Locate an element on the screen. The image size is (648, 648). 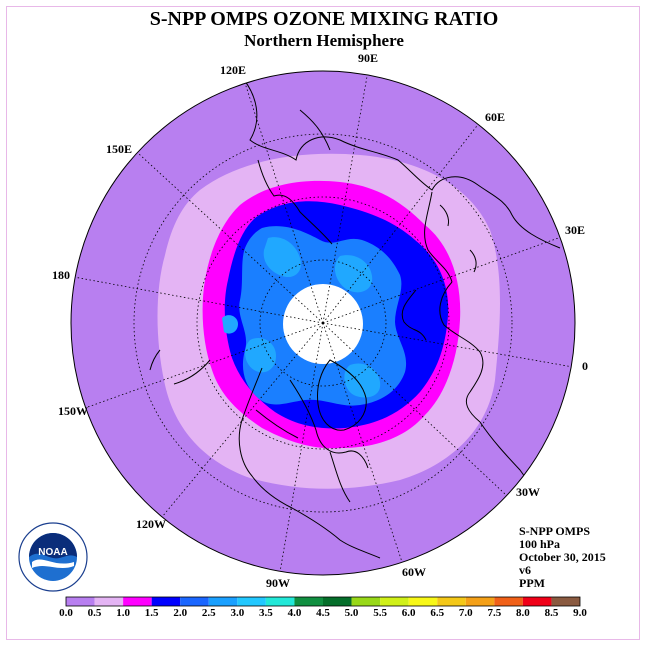
map-title: S-NPP OMPS OZONE MIXING RATIO is located at coordinates (324, 19).